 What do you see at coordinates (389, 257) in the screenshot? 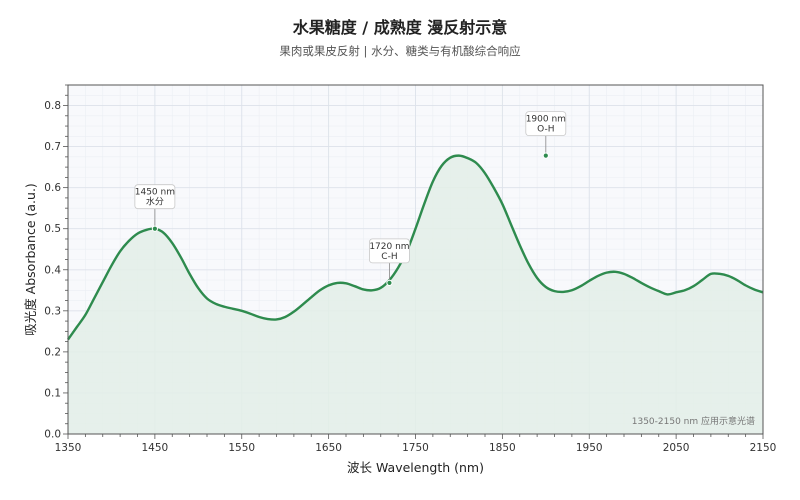
I see `annotation-assignment: C-H` at bounding box center [389, 257].